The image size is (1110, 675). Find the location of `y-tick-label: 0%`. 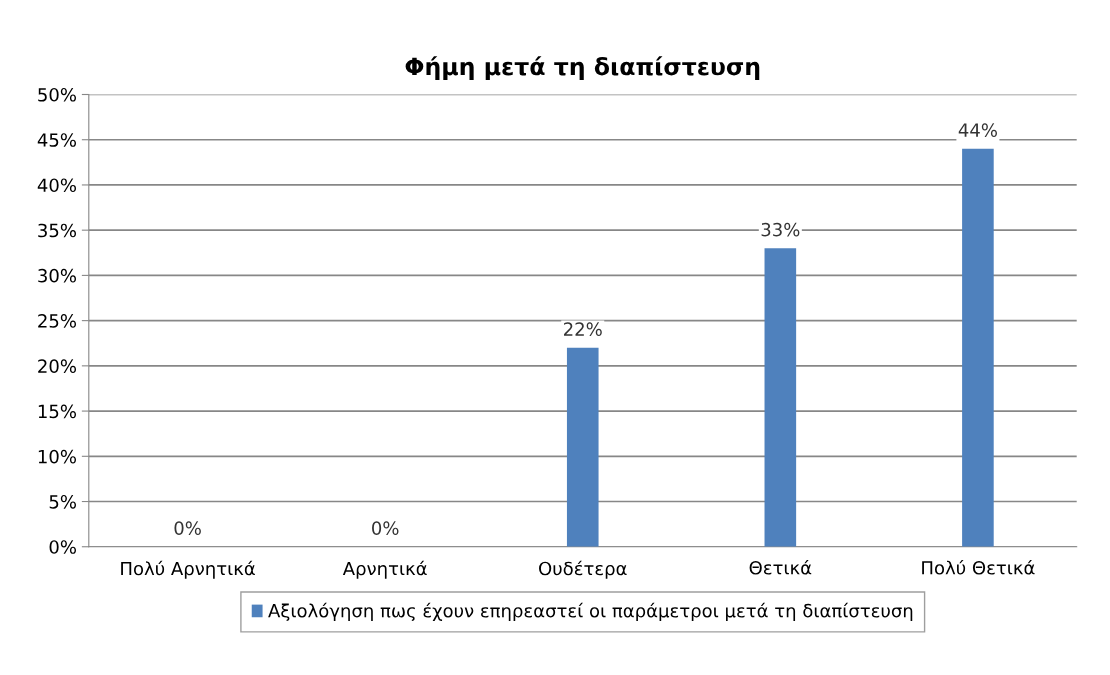

y-tick-label: 0% is located at coordinates (62, 547).